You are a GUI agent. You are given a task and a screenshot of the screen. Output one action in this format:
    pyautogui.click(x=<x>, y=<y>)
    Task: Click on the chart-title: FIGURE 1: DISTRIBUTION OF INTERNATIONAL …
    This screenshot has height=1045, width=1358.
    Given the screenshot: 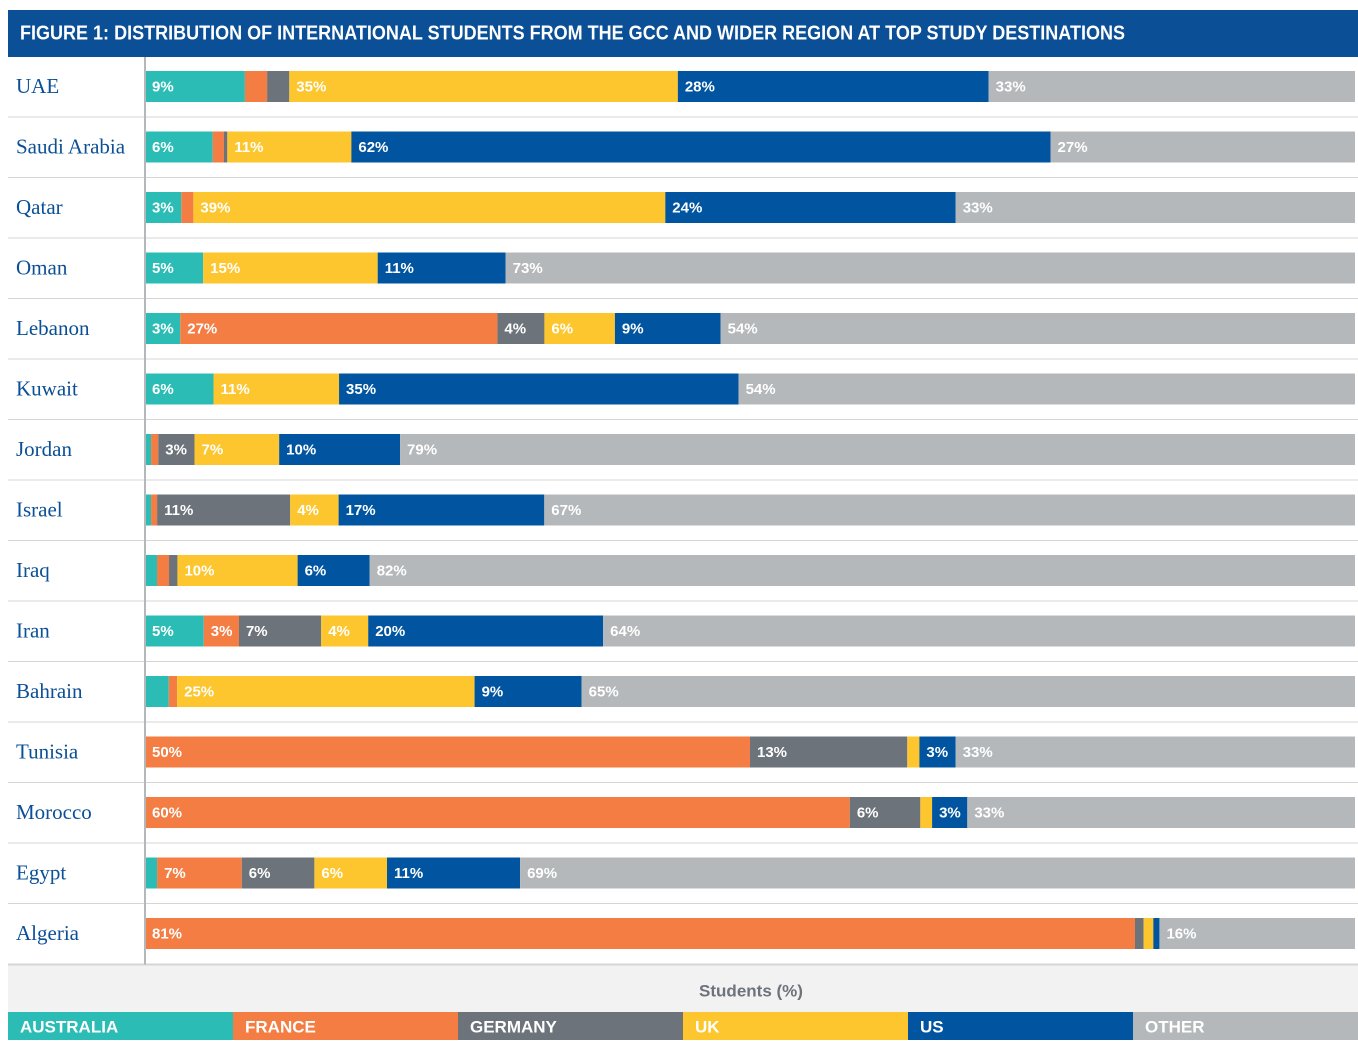 What is the action you would take?
    pyautogui.click(x=572, y=33)
    